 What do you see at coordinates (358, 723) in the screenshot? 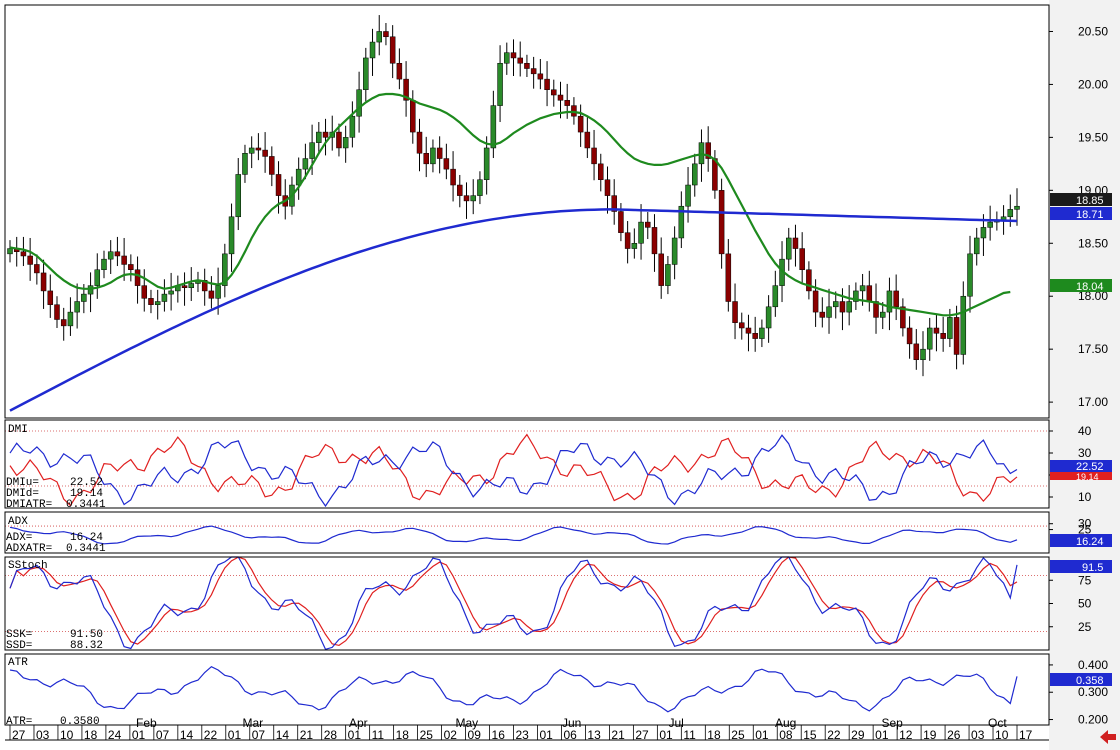
I see `x-month-label: Apr` at bounding box center [358, 723].